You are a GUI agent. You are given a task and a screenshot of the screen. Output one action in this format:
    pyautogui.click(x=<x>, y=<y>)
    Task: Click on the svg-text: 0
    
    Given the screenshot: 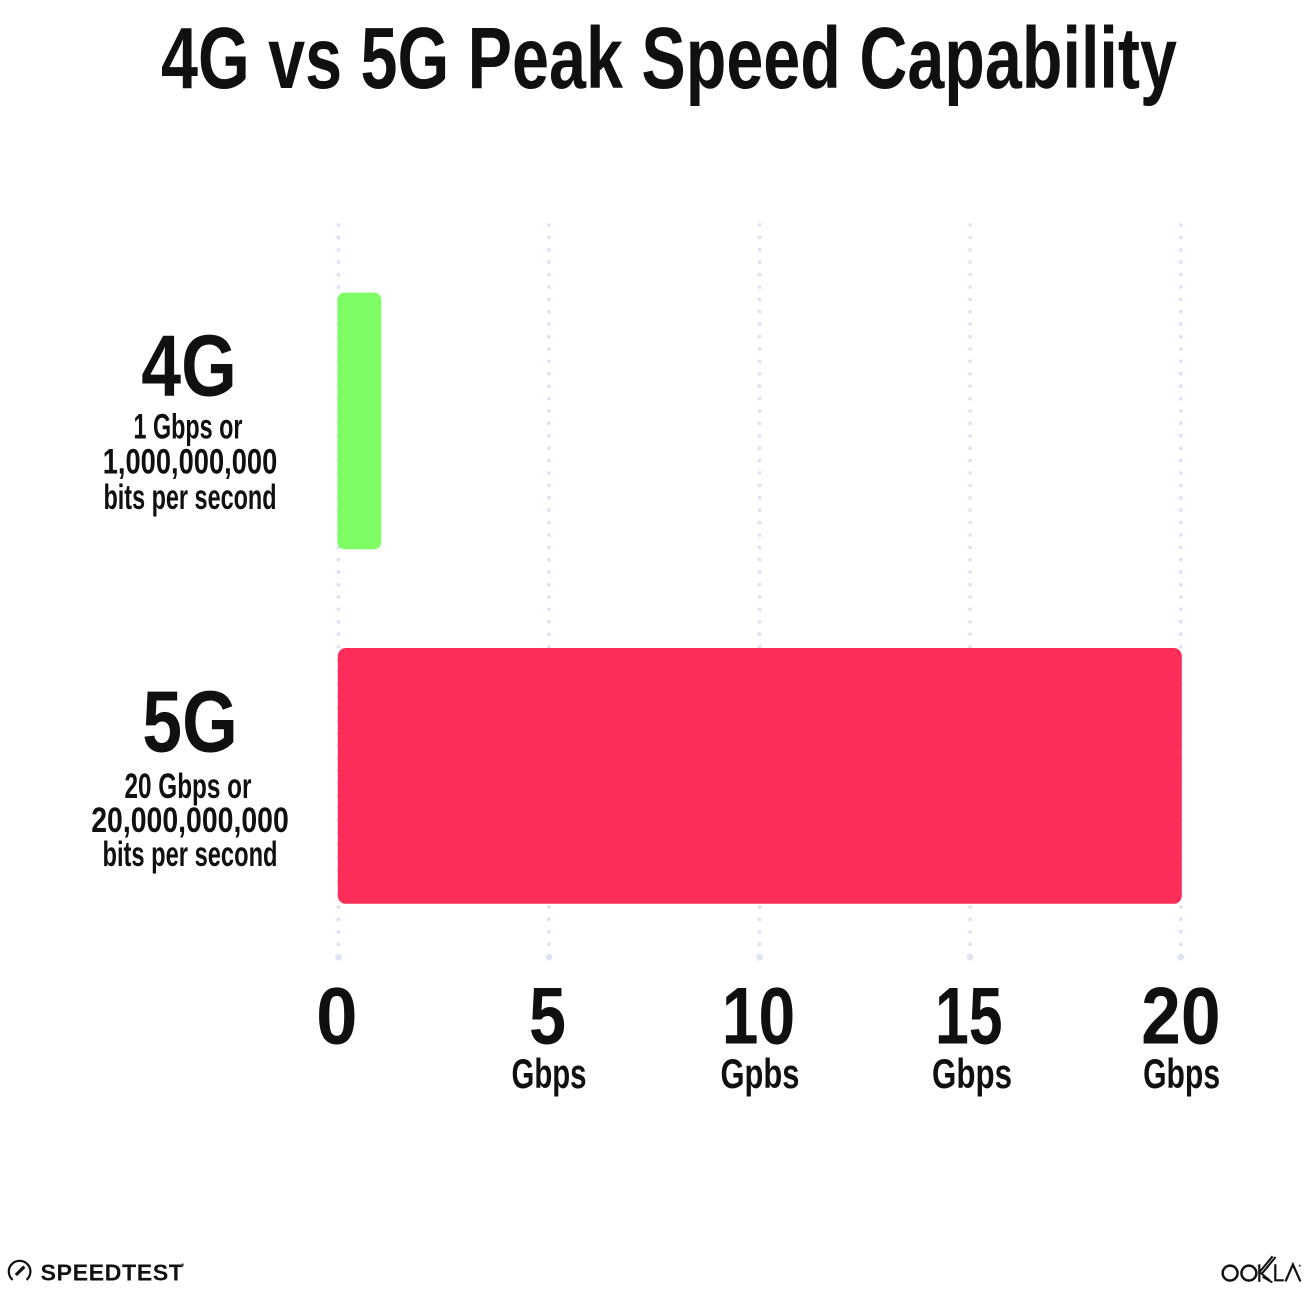 What is the action you would take?
    pyautogui.click(x=336, y=1017)
    